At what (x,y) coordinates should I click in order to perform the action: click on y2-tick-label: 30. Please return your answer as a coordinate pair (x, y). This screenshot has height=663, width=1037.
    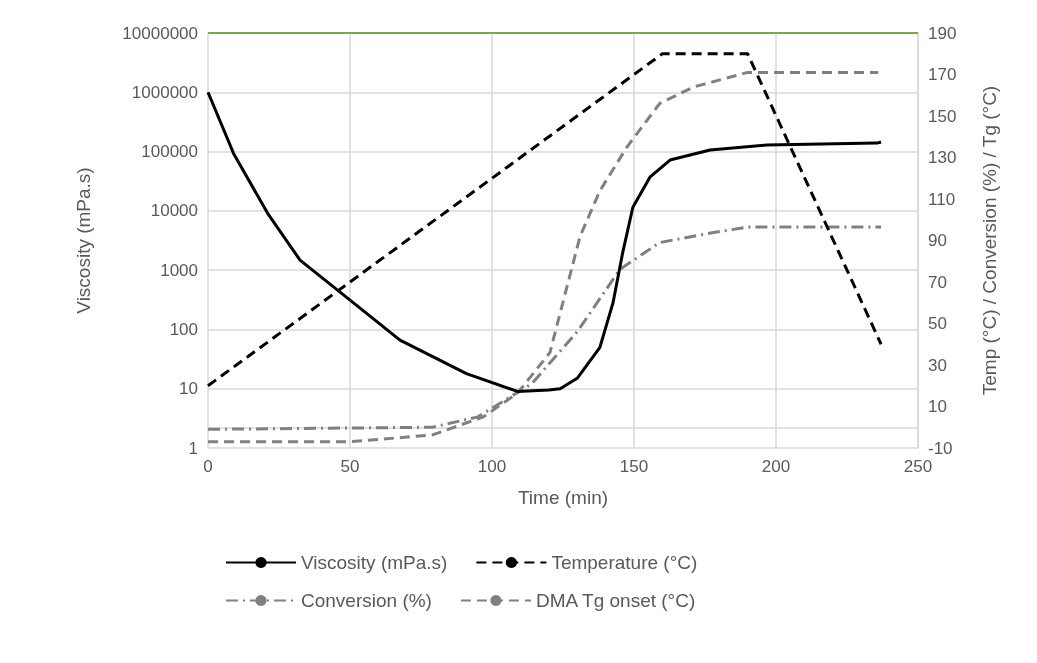
    Looking at the image, I should click on (937, 365).